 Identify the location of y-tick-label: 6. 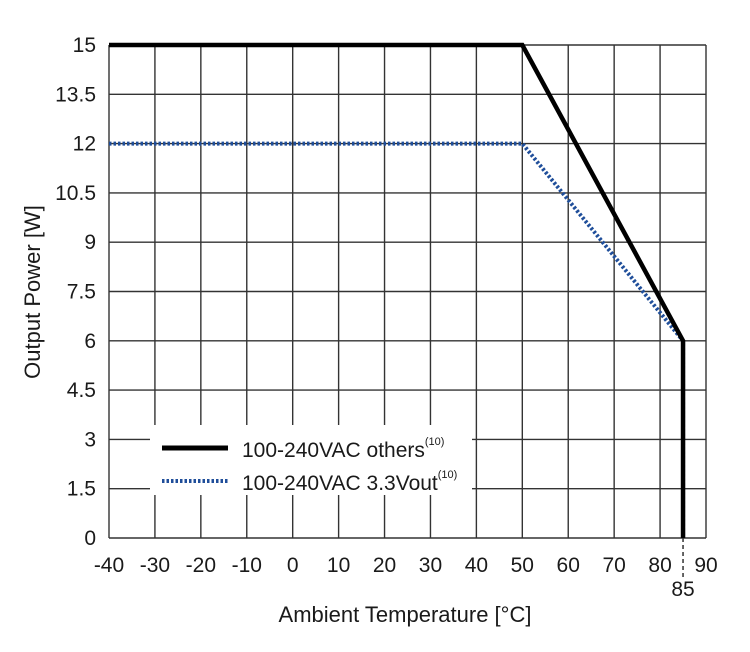
(90, 341).